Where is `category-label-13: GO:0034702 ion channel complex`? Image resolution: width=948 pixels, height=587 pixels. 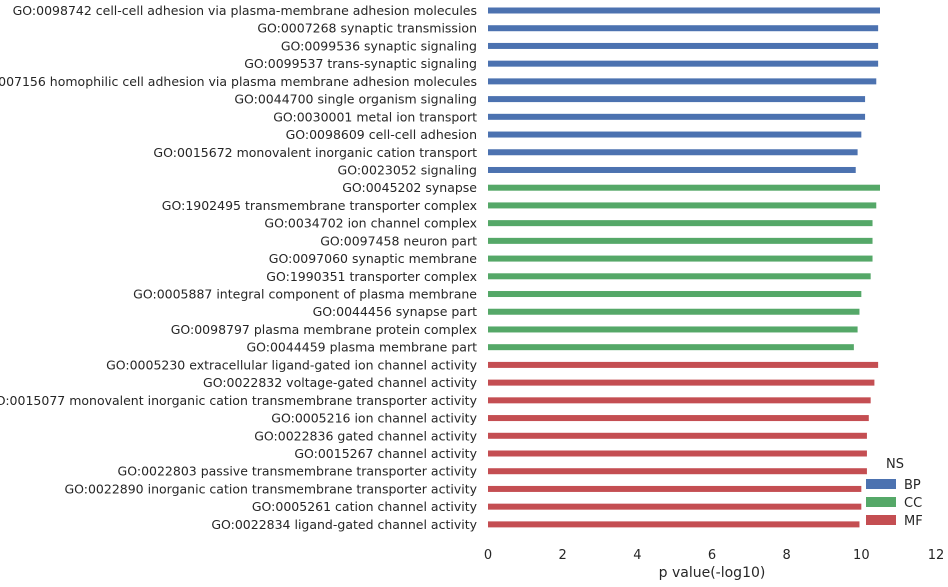 category-label-13: GO:0034702 ion channel complex is located at coordinates (370, 223).